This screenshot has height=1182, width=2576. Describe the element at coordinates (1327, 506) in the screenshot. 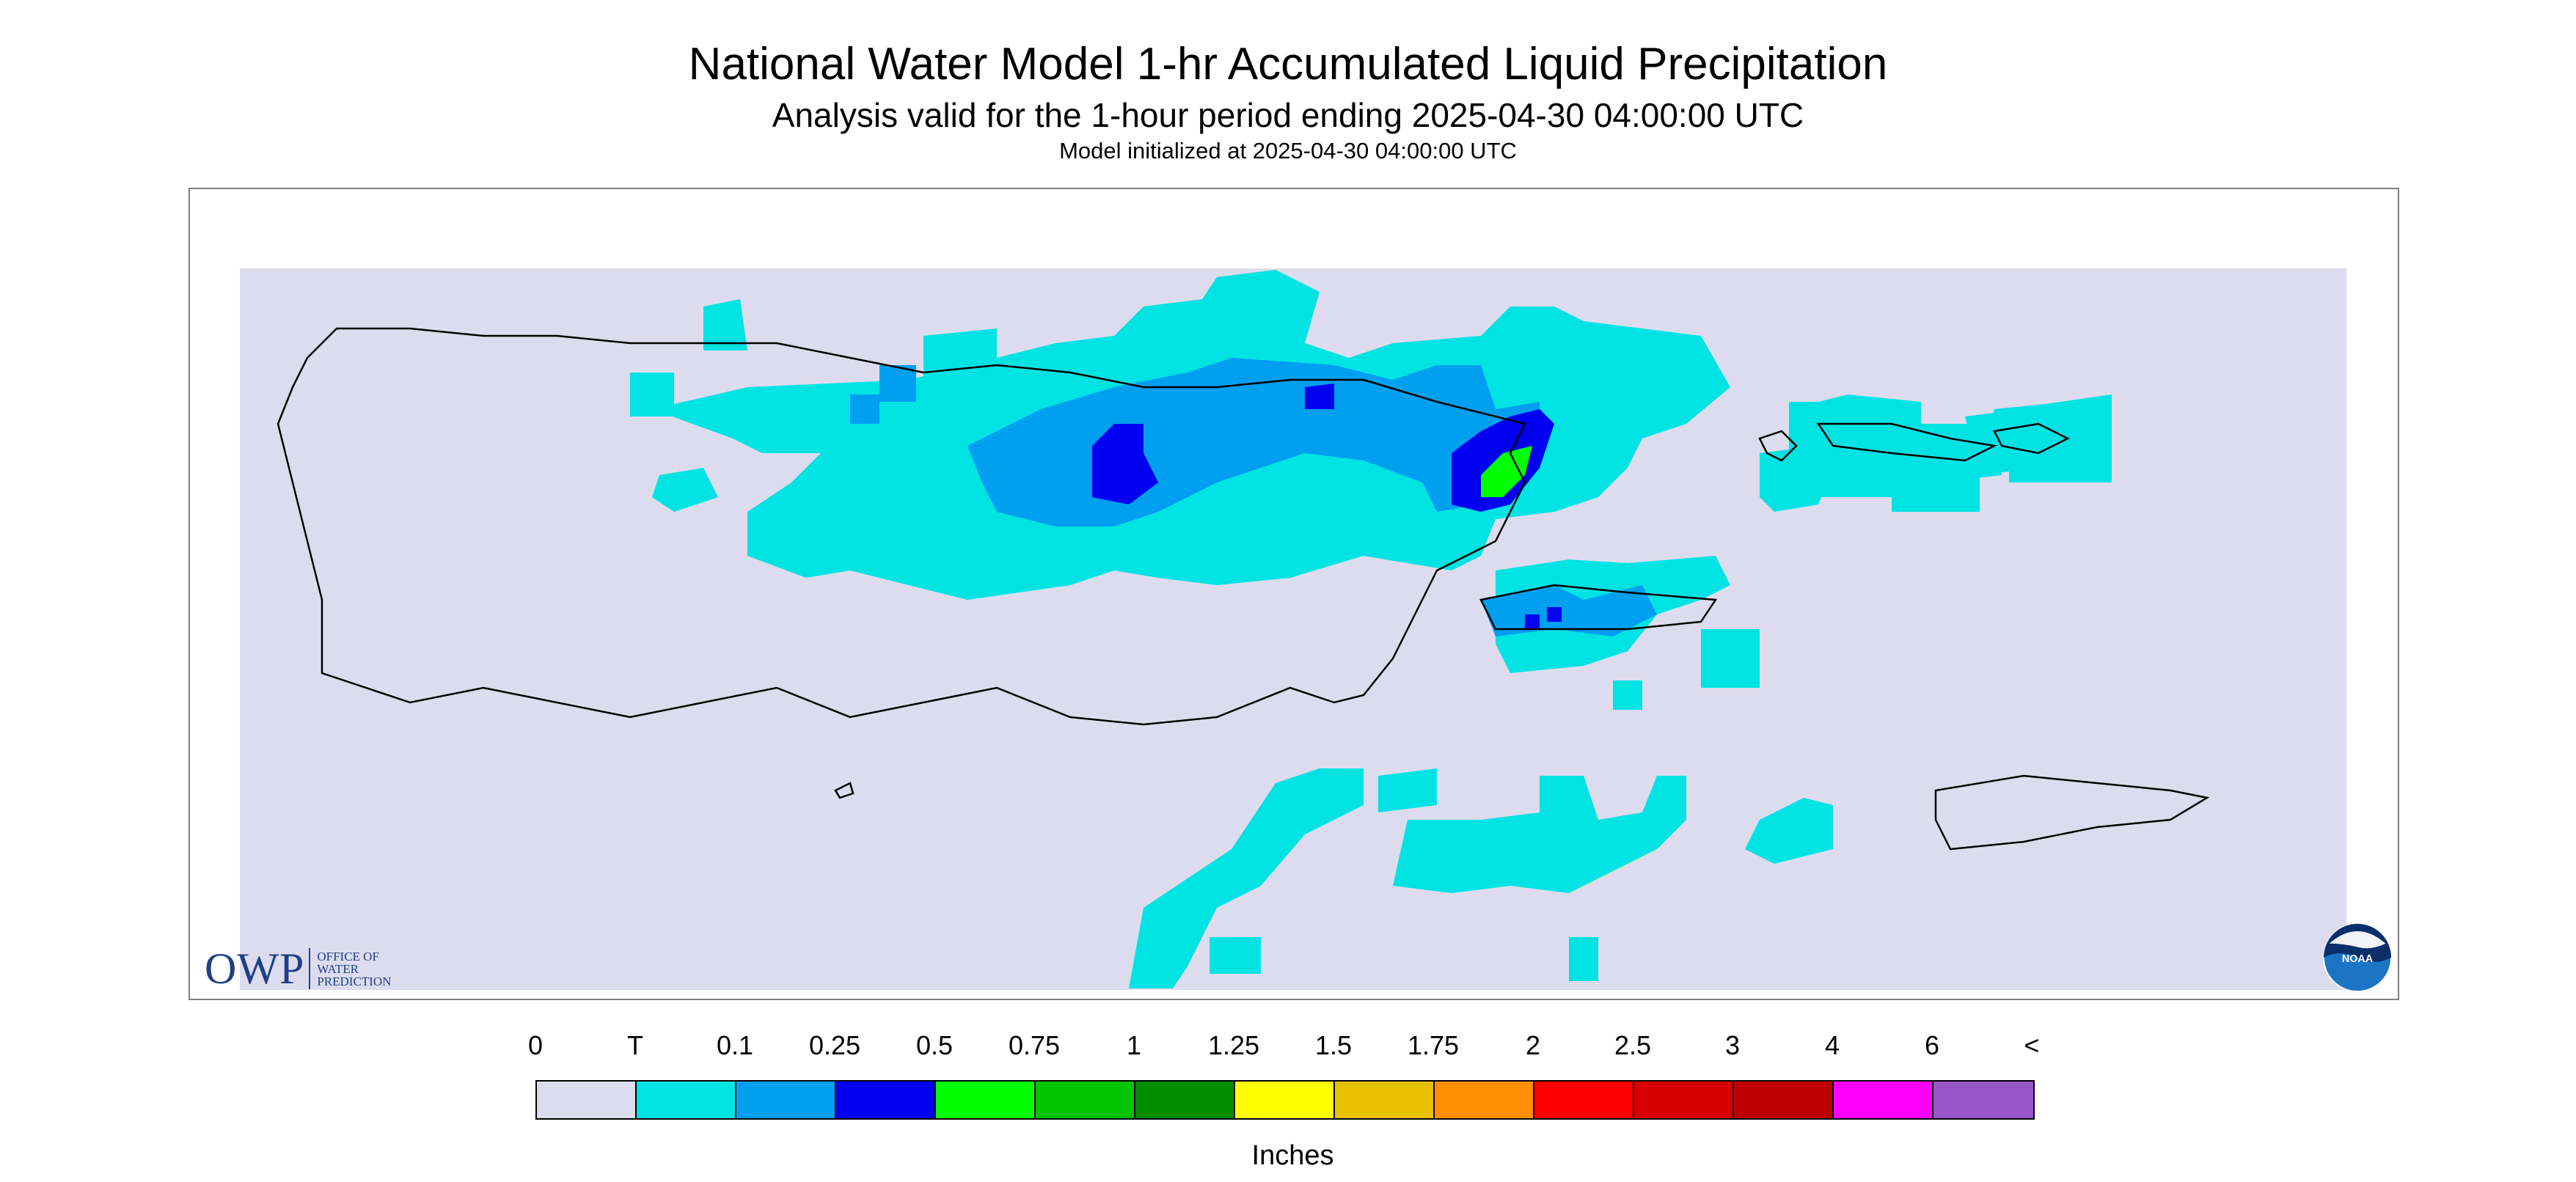

I see `precip-0.25-areas` at that location.